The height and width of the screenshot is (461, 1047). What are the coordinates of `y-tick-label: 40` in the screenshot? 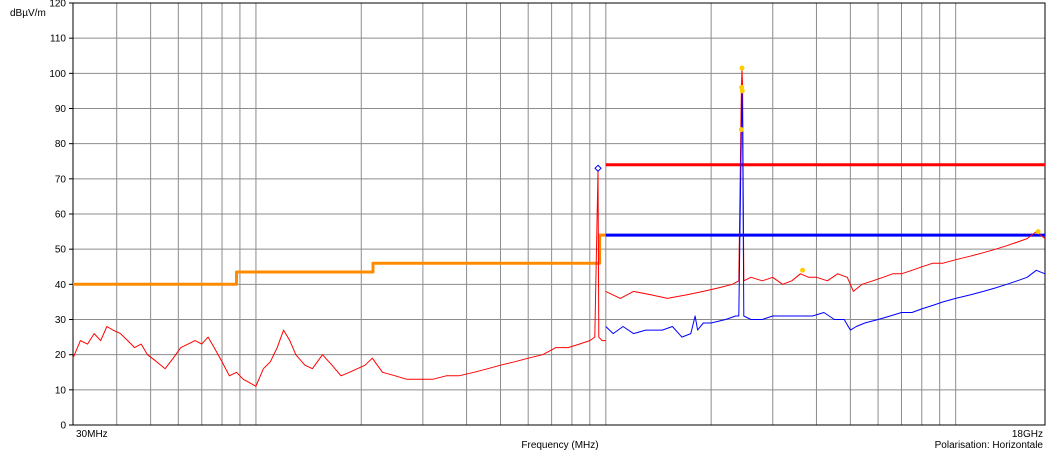 It's located at (61, 285).